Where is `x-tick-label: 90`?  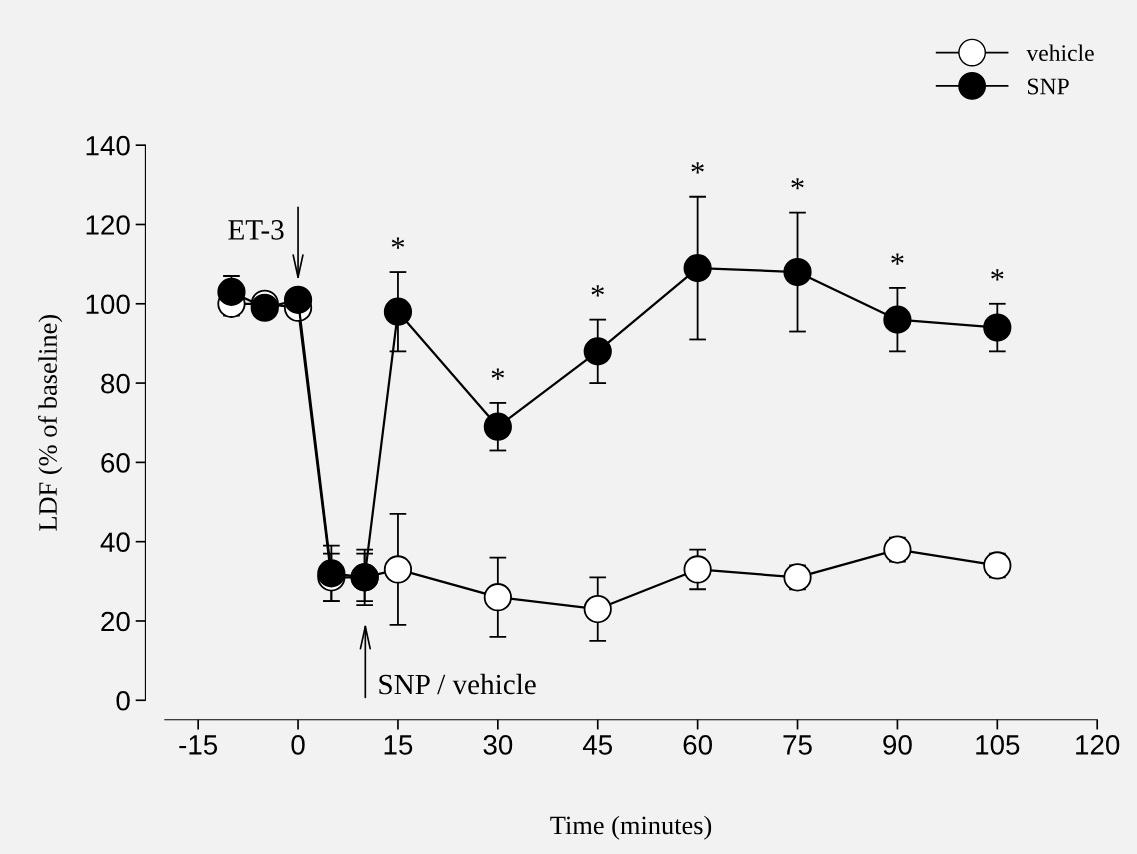
x-tick-label: 90 is located at coordinates (897, 745).